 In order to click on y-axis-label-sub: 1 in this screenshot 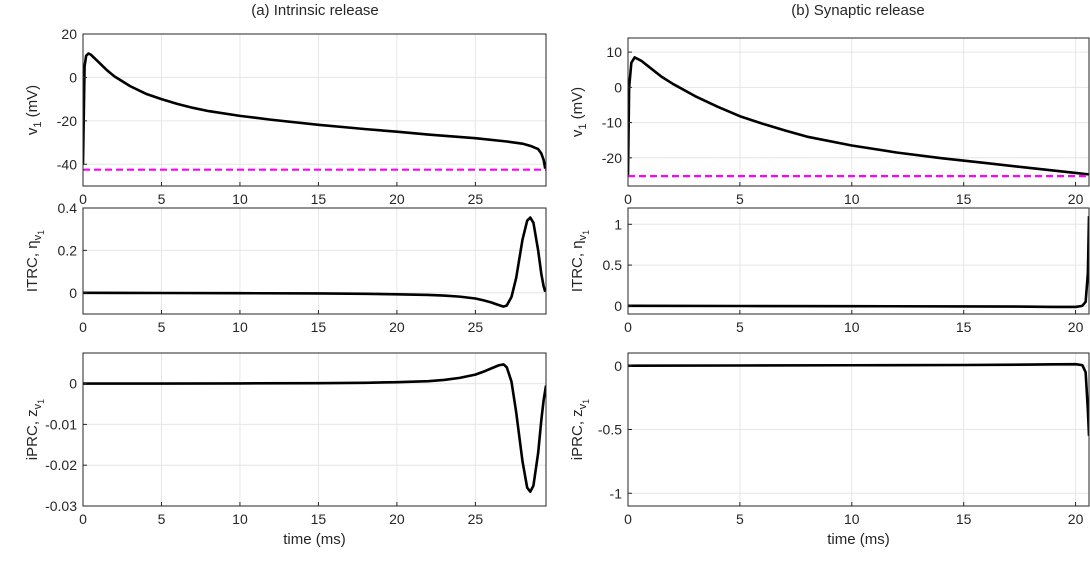, I will do `click(38, 125)`.